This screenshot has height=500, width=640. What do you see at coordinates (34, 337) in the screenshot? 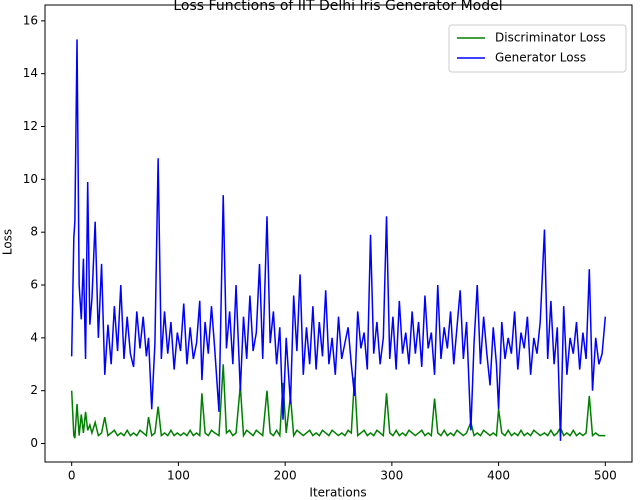
I see `y-tick-label: 4` at bounding box center [34, 337].